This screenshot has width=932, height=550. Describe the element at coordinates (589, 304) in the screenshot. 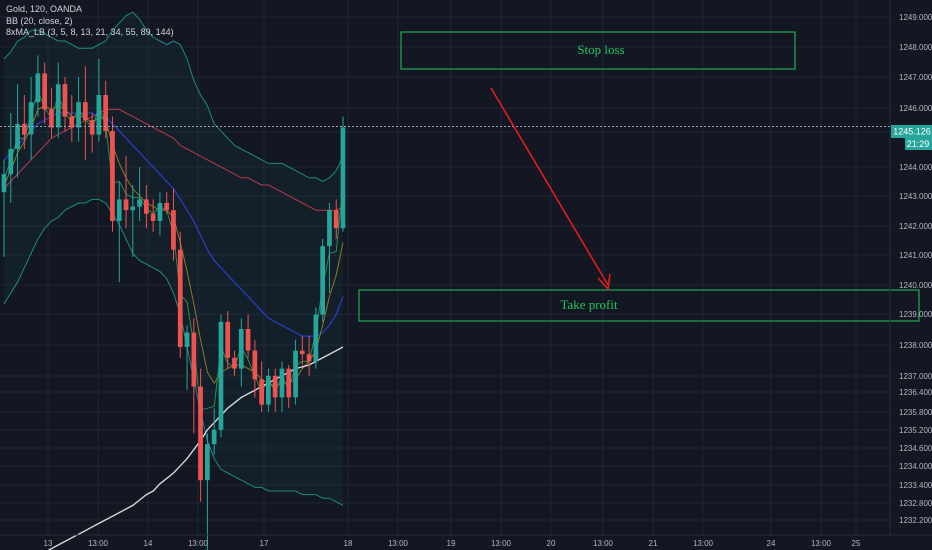

I see `take-profit-label: Take profit` at that location.